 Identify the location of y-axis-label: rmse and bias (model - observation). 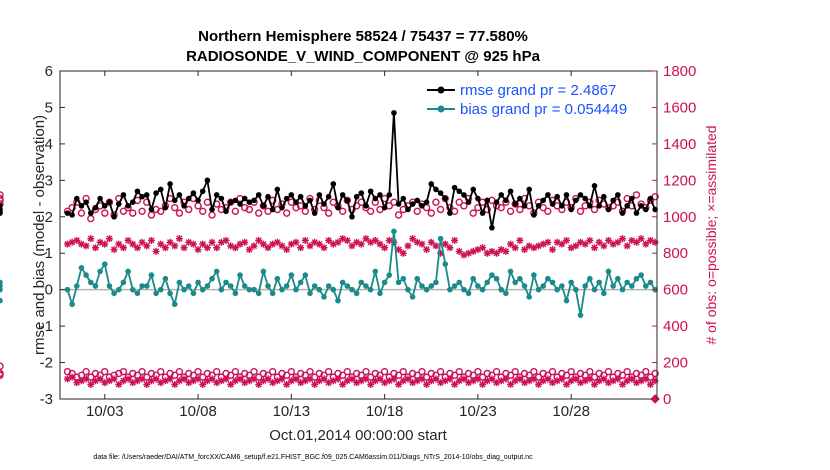
(39, 235).